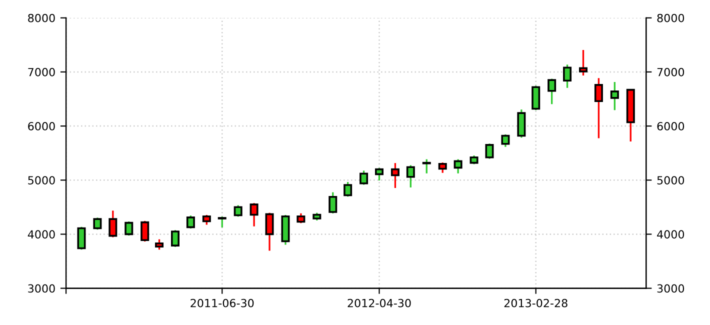 The height and width of the screenshot is (325, 710). What do you see at coordinates (41, 126) in the screenshot?
I see `y-tick-label: 6000` at bounding box center [41, 126].